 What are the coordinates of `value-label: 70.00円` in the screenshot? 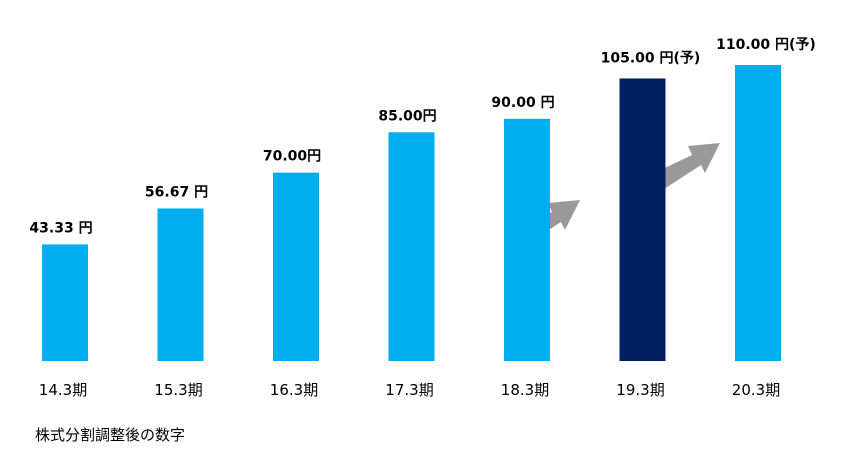 It's located at (292, 157).